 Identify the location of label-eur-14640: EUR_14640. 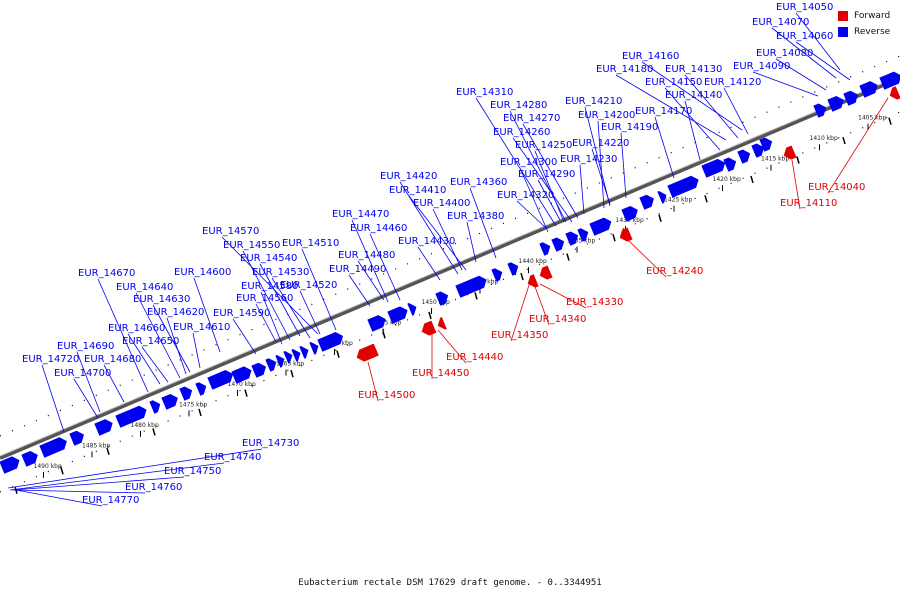
(144, 287).